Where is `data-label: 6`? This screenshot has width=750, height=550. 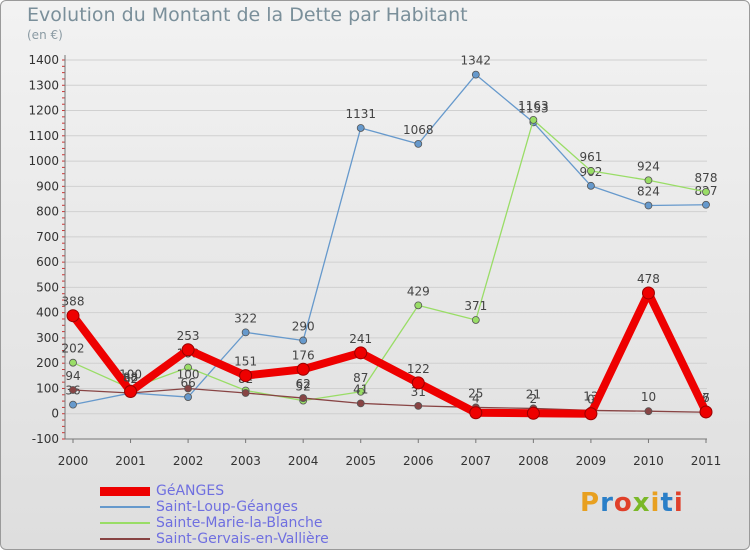
data-label: 6 is located at coordinates (706, 398).